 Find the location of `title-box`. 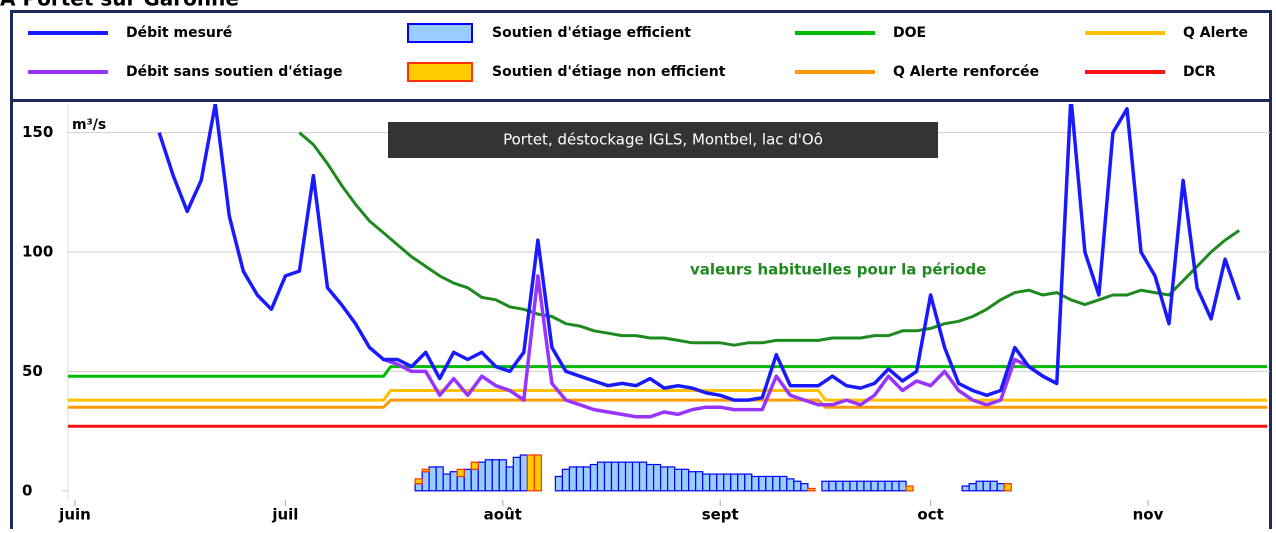

title-box is located at coordinates (663, 140).